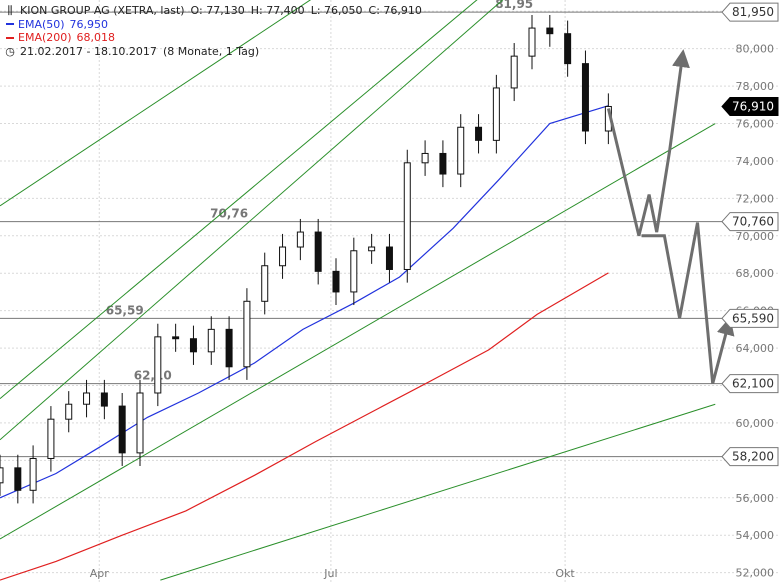  What do you see at coordinates (330, 573) in the screenshot?
I see `x-tick-label: Jul` at bounding box center [330, 573].